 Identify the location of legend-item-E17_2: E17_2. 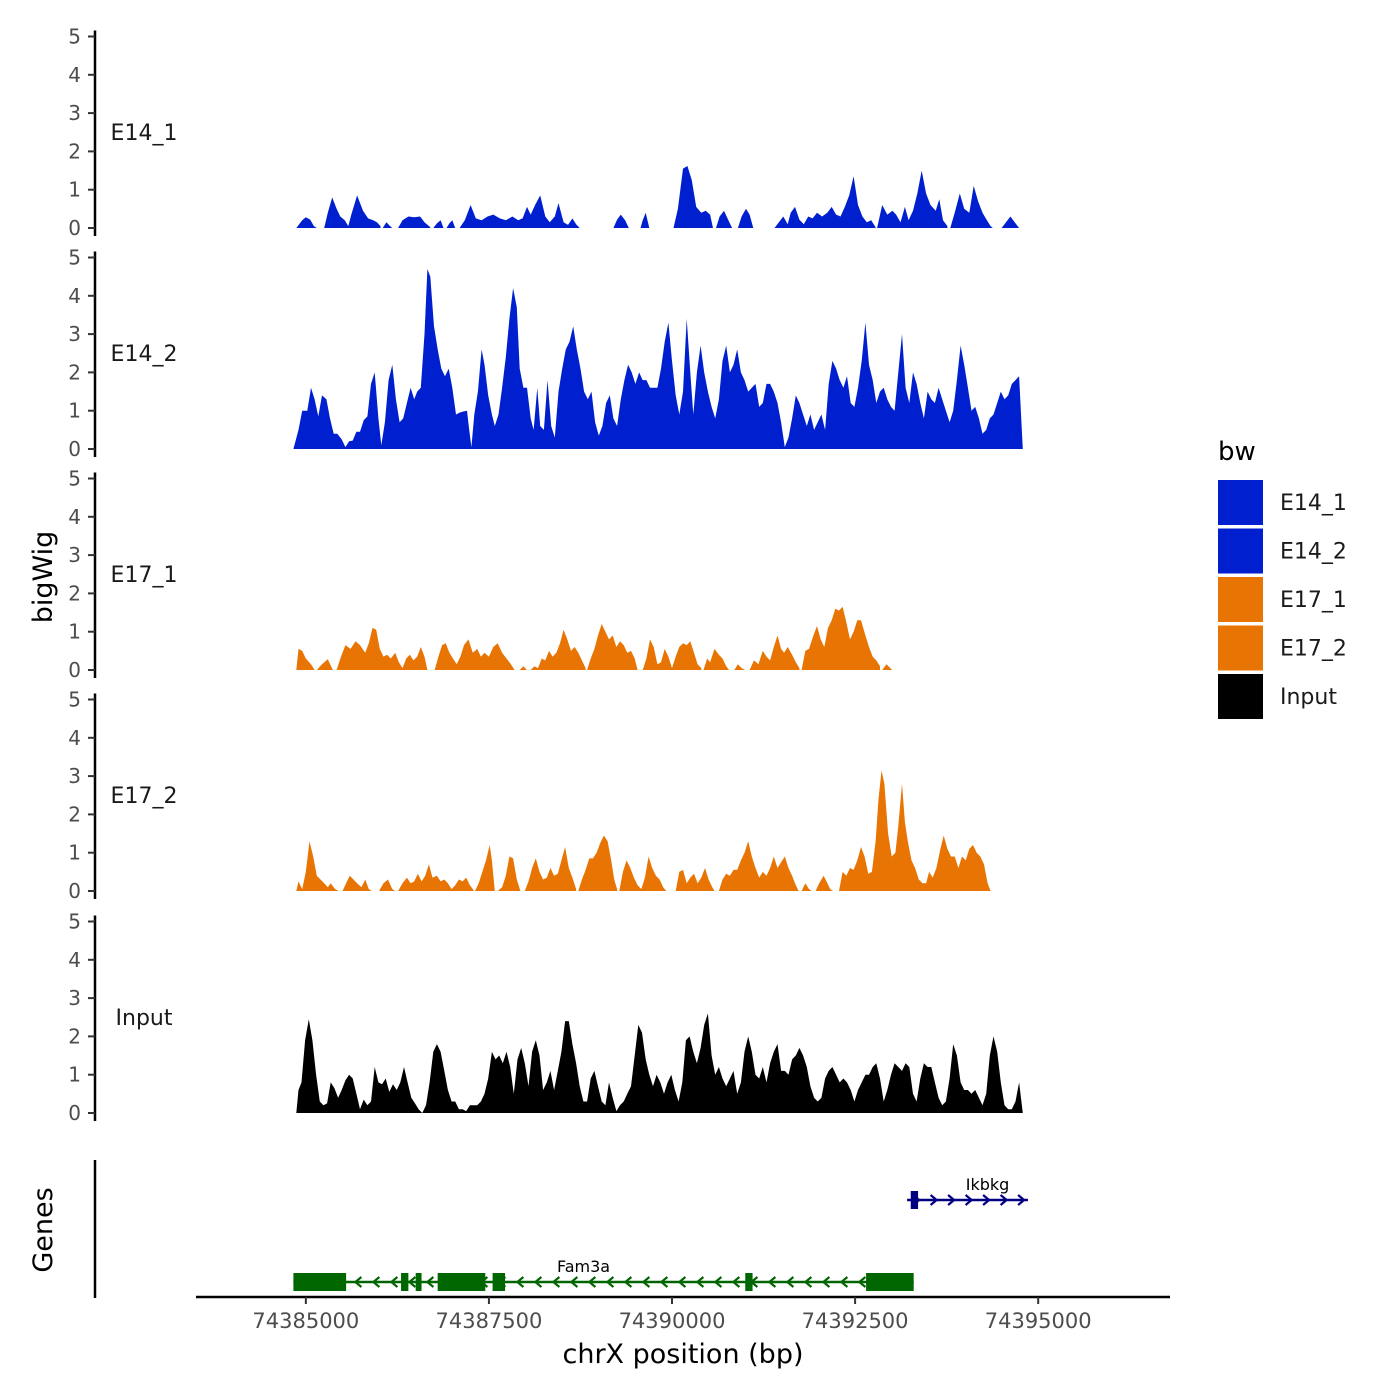
(1282, 648).